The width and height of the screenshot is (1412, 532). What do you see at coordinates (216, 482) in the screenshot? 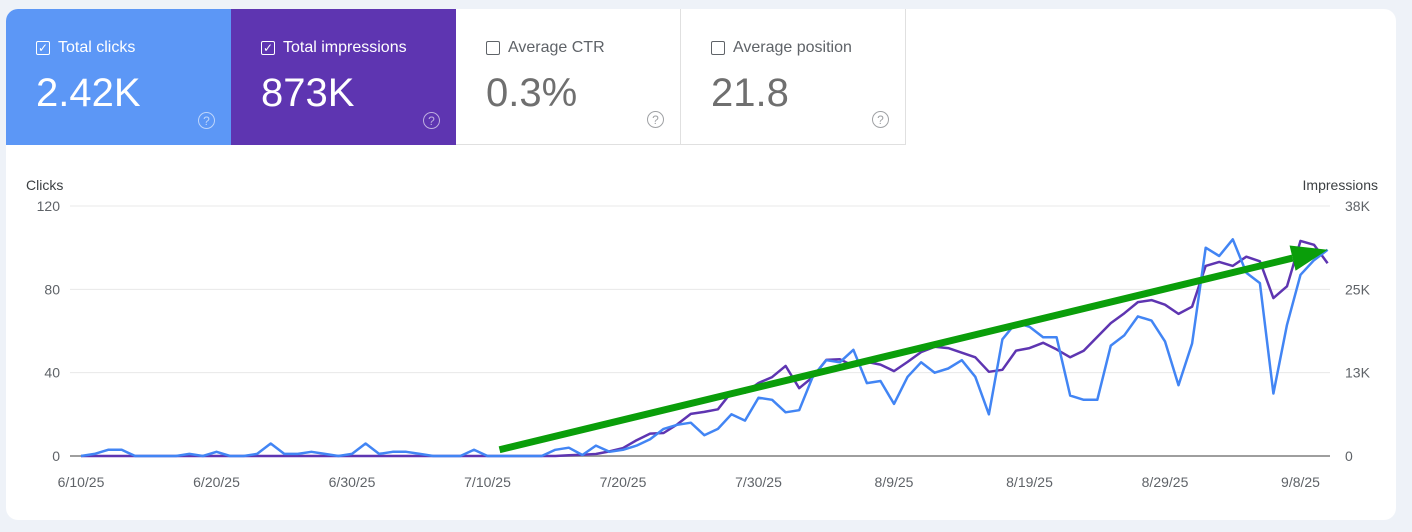
I see `x-tick-label: 6/20/25` at bounding box center [216, 482].